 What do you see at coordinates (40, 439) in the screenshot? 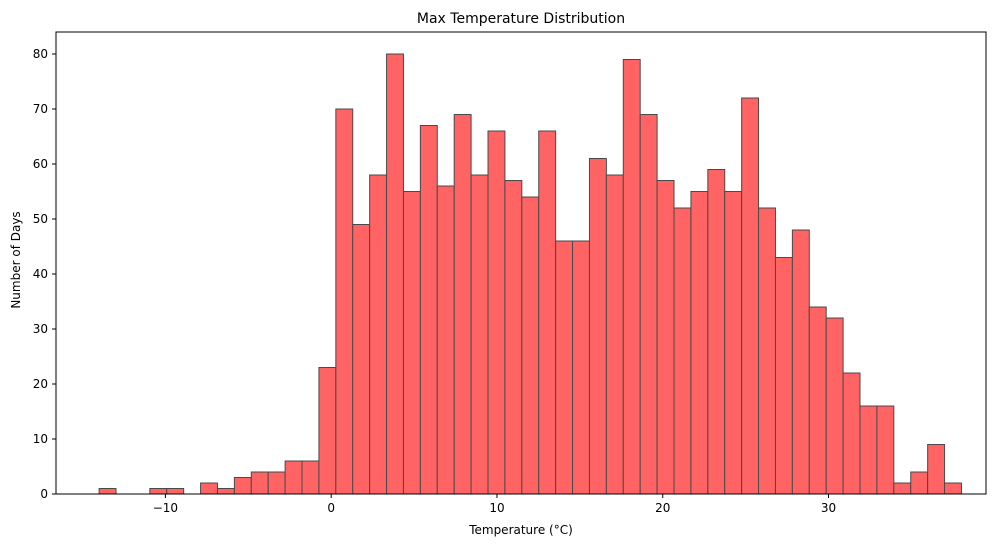
I see `y-tick-label: 10` at bounding box center [40, 439].